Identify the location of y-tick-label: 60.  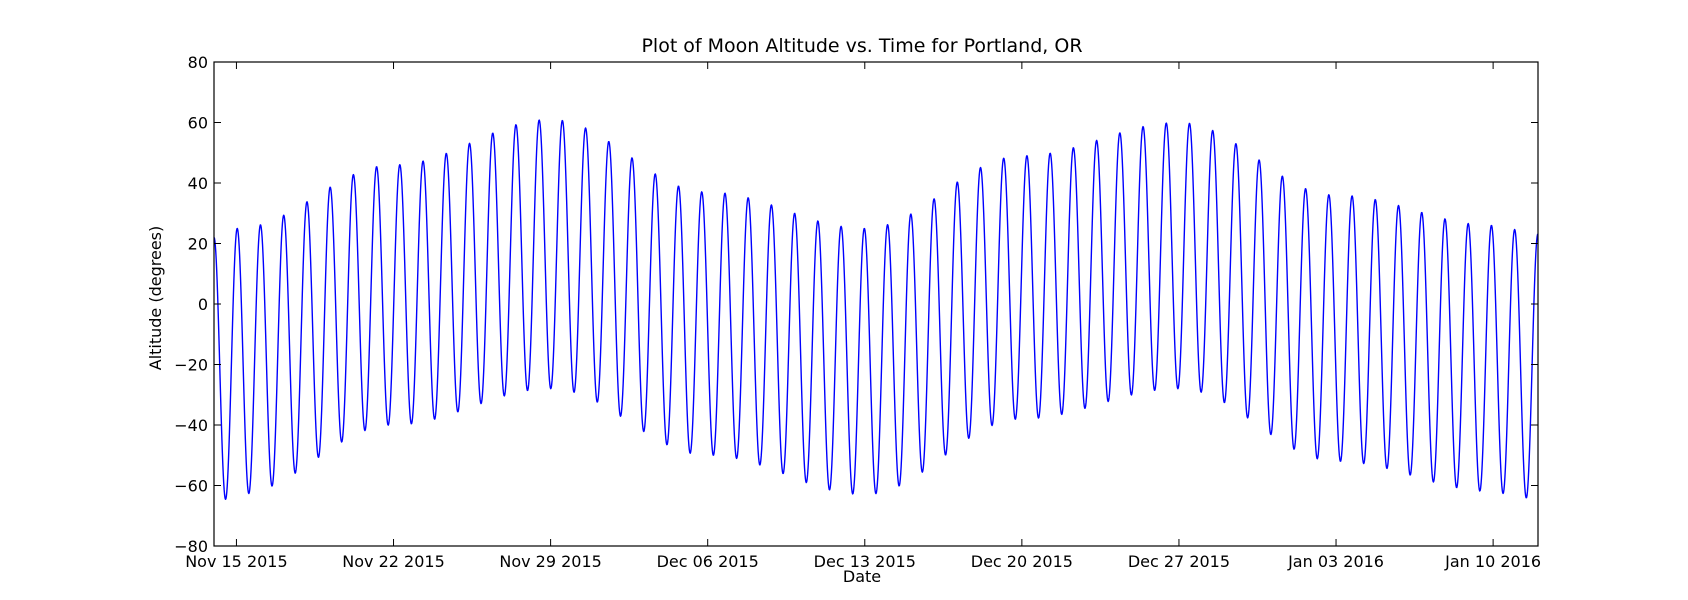
(198, 123).